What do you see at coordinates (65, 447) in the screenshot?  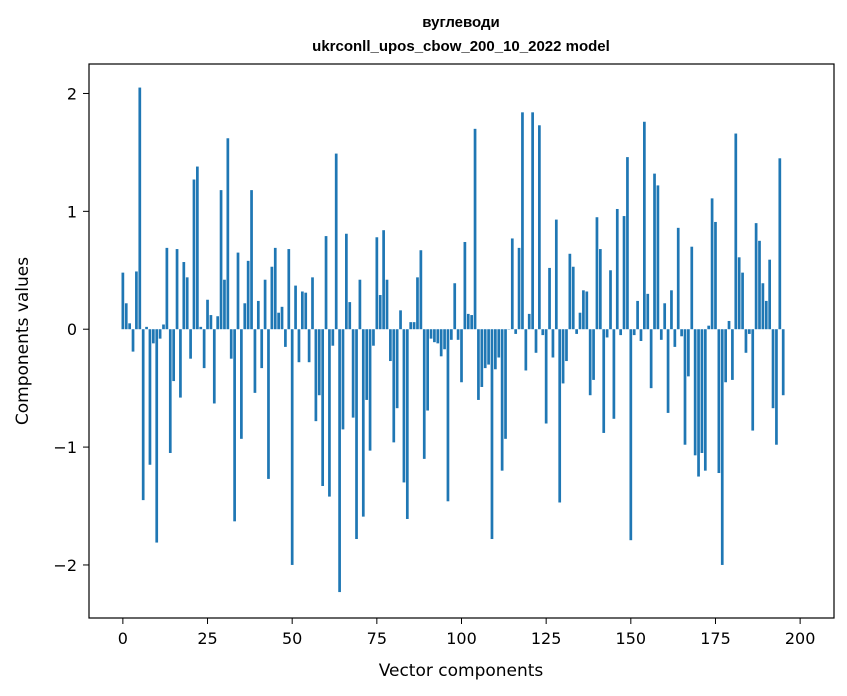 I see `y-tick-label--1: −1` at bounding box center [65, 447].